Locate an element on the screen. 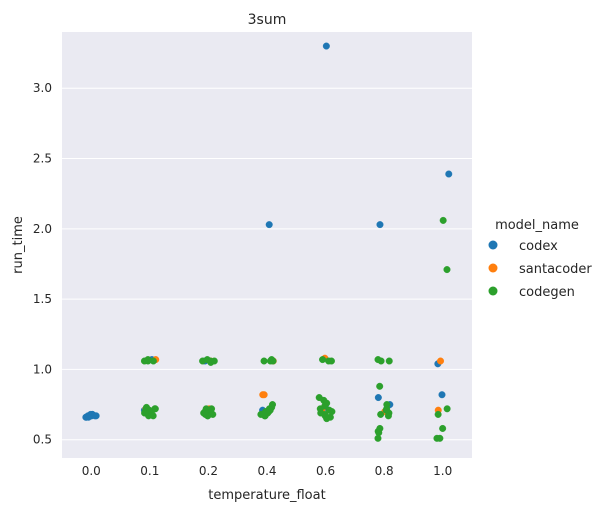 This screenshot has width=608, height=517. x-tick-label: 0.6 is located at coordinates (325, 471).